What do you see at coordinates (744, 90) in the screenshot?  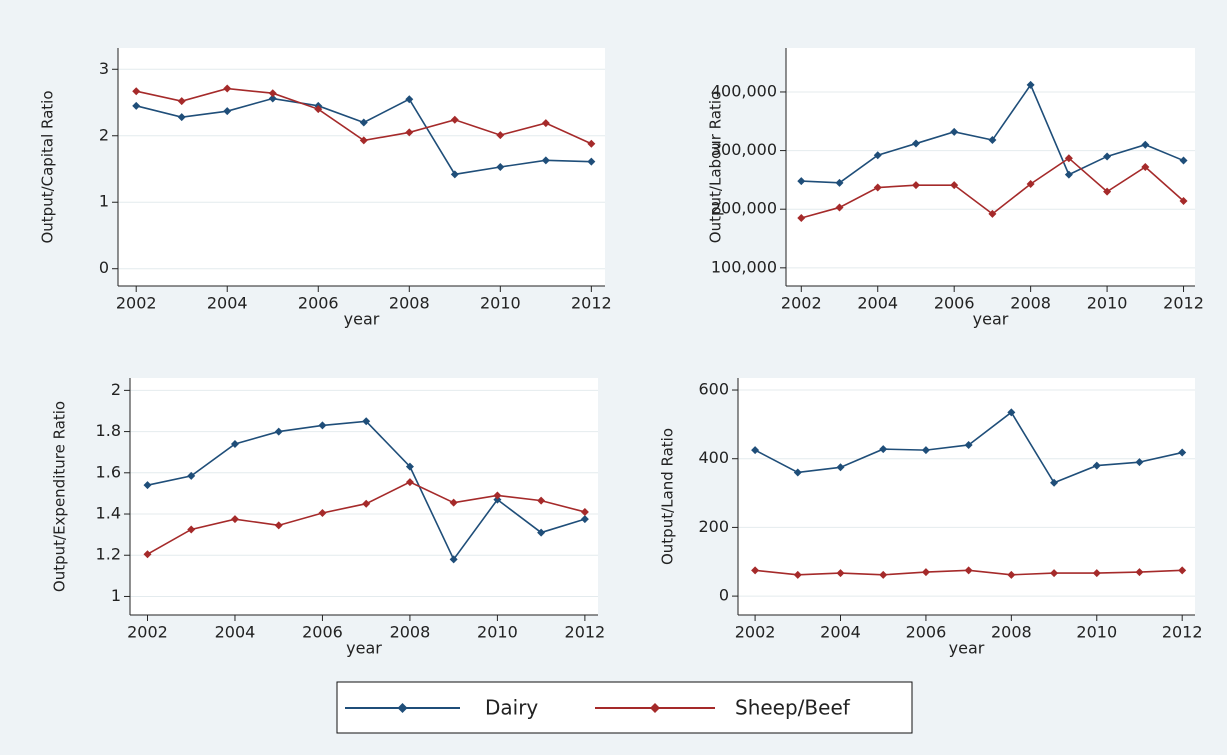 I see `y-tick-label: 400,000` at bounding box center [744, 90].